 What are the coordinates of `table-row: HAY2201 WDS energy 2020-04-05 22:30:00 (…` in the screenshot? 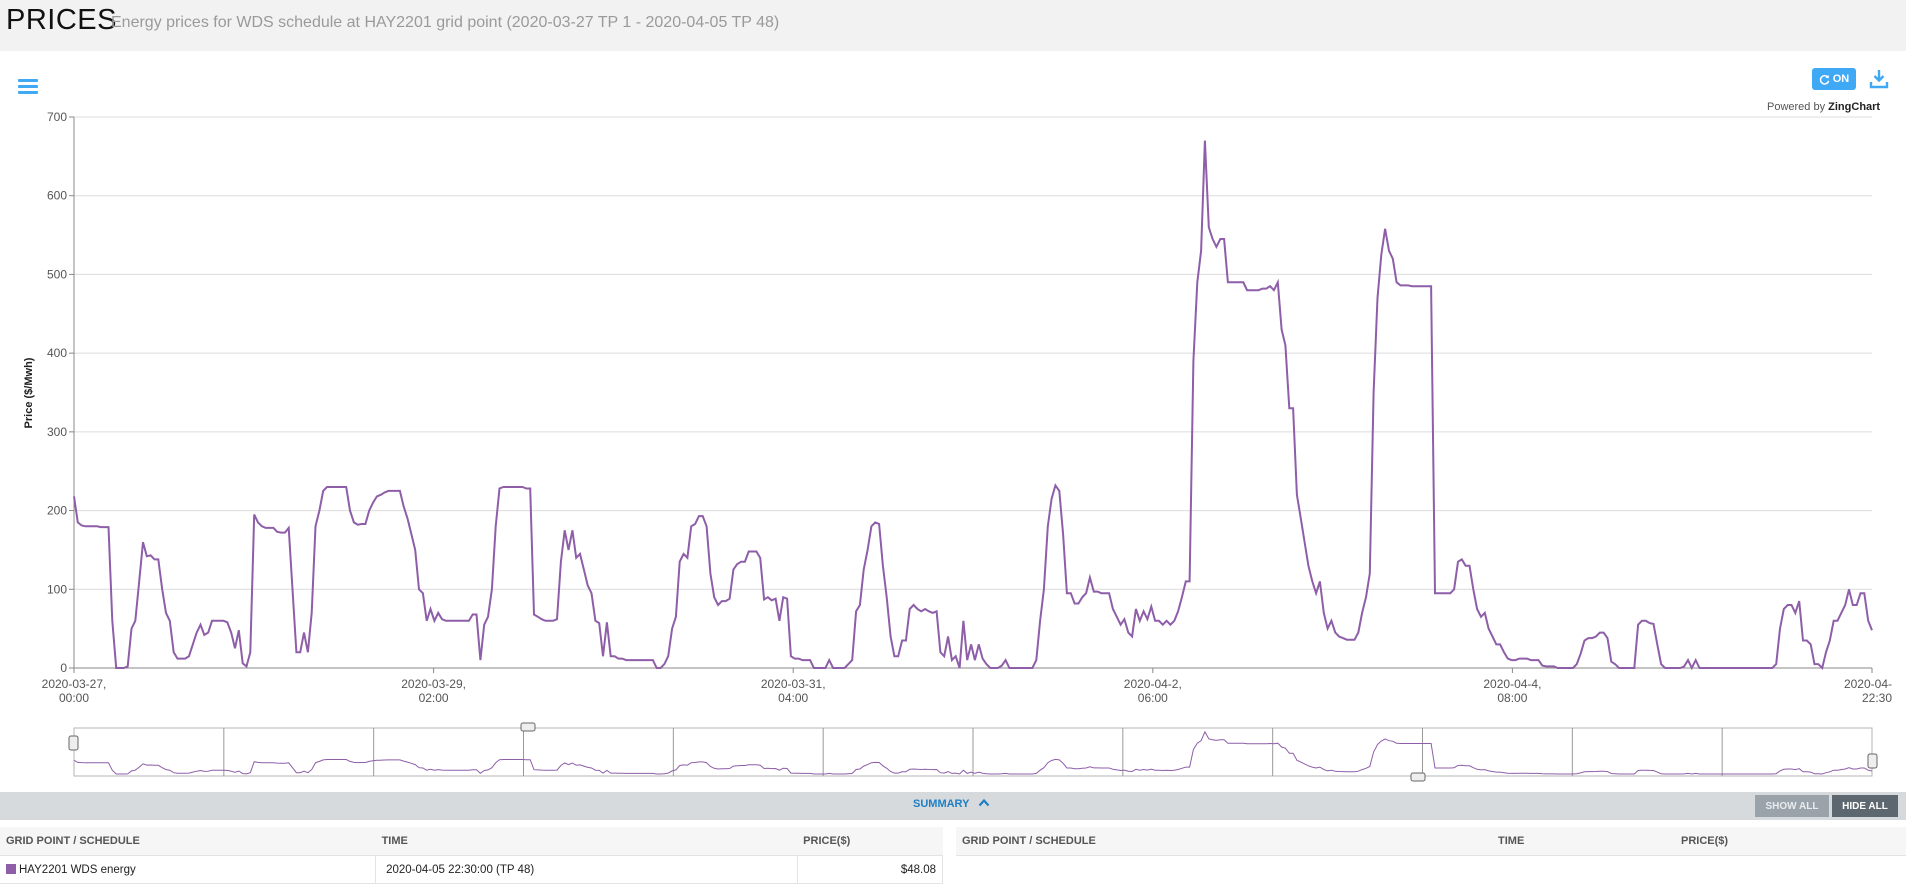 It's located at (472, 869).